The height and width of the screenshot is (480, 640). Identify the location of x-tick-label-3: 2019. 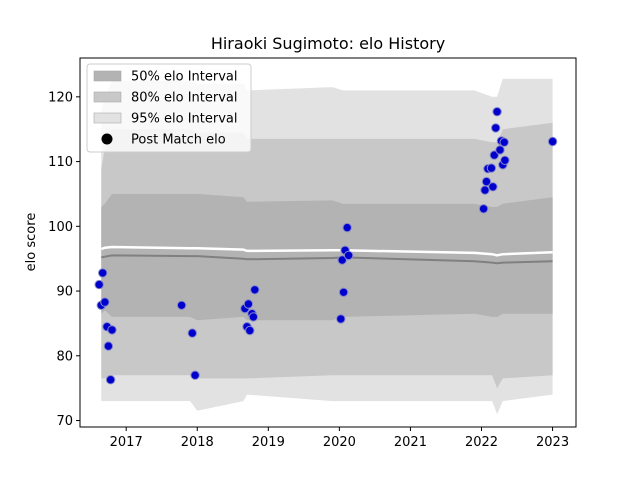
(268, 442).